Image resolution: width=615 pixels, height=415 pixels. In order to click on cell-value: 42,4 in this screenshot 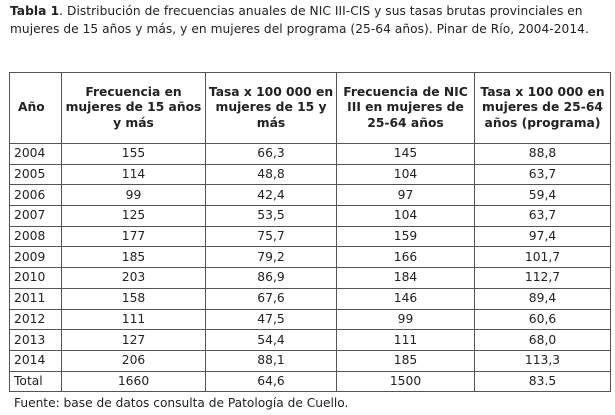, I will do `click(271, 195)`.